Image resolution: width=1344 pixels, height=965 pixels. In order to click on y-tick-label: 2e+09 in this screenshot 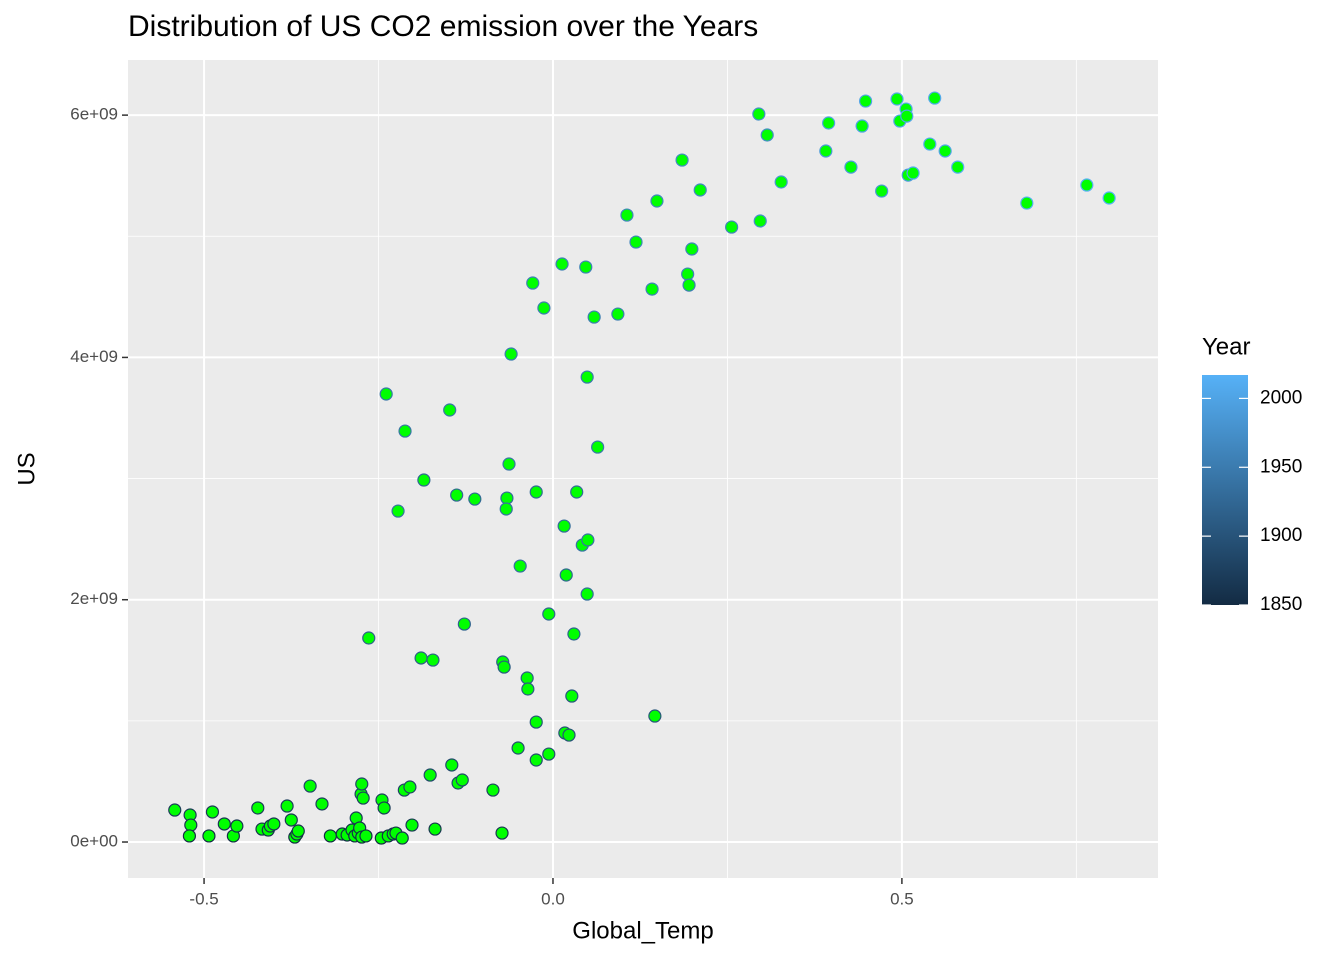, I will do `click(94, 598)`.